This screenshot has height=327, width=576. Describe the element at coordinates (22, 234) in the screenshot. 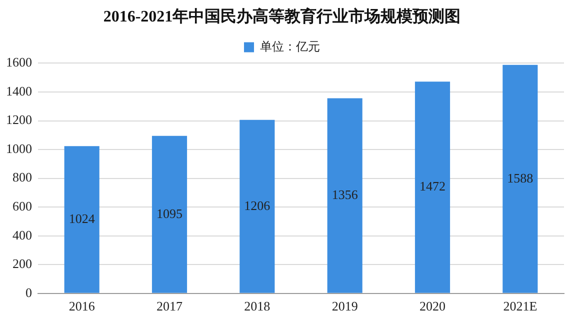

I see `y-tick-label: 400` at that location.